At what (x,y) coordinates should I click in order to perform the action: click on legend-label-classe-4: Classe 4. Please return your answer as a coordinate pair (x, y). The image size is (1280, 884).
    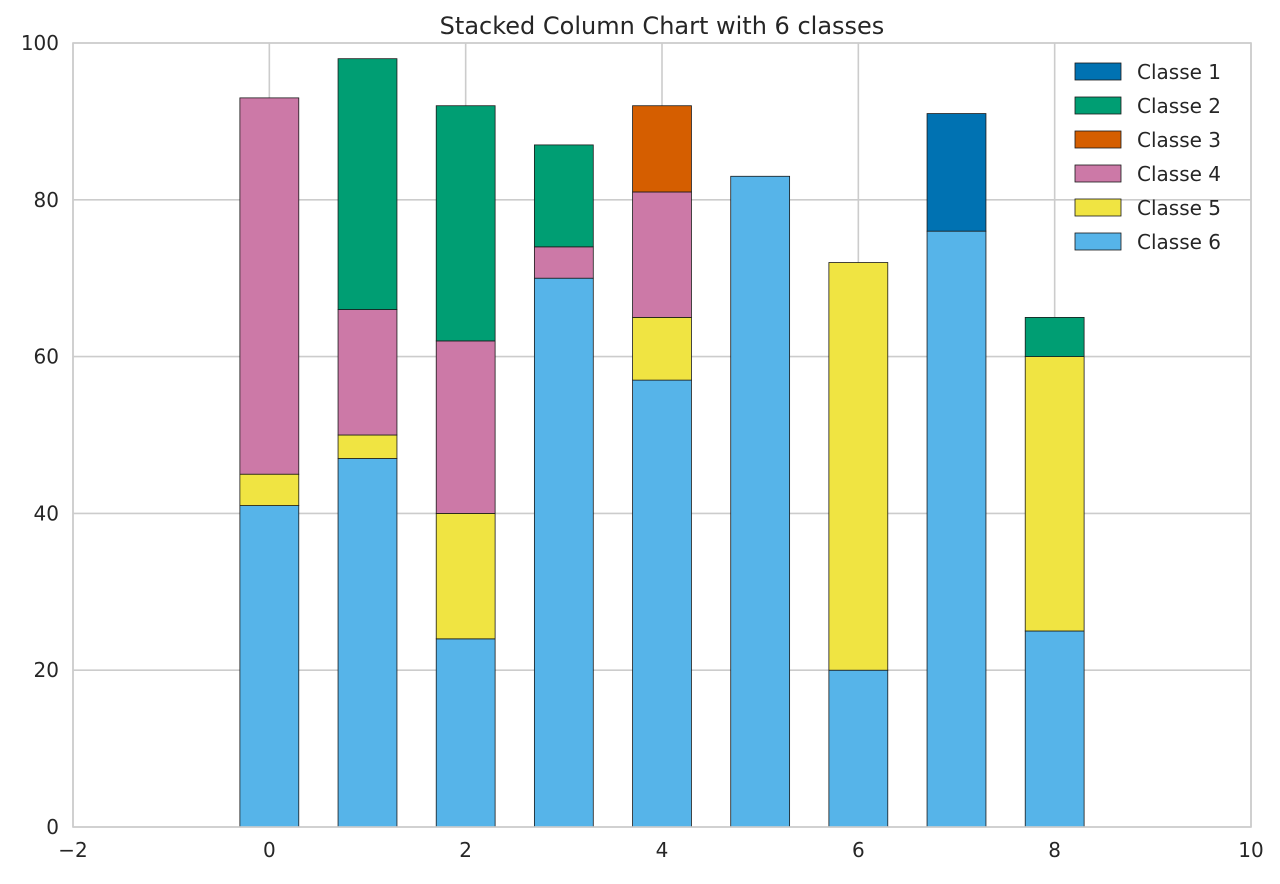
    Looking at the image, I should click on (1179, 174).